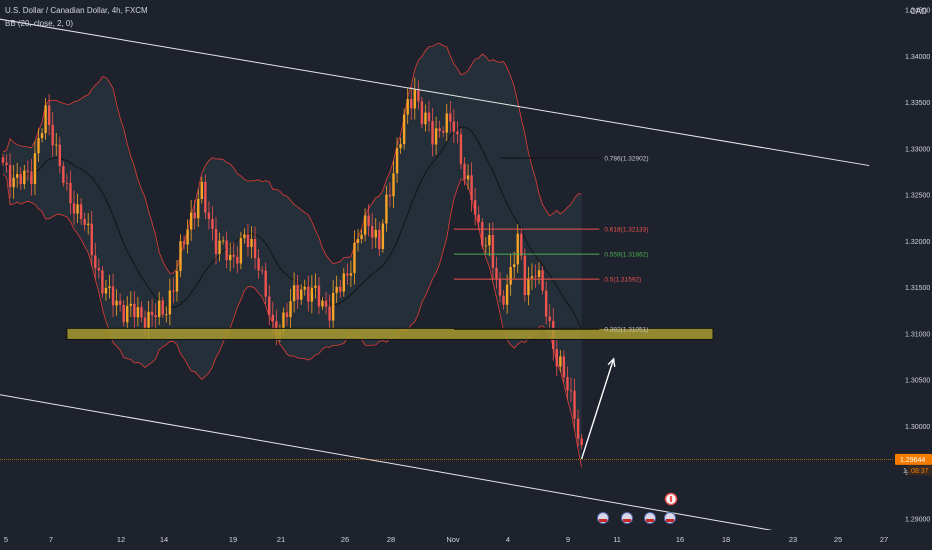  What do you see at coordinates (671, 499) in the screenshot?
I see `alert-mark-icon` at bounding box center [671, 499].